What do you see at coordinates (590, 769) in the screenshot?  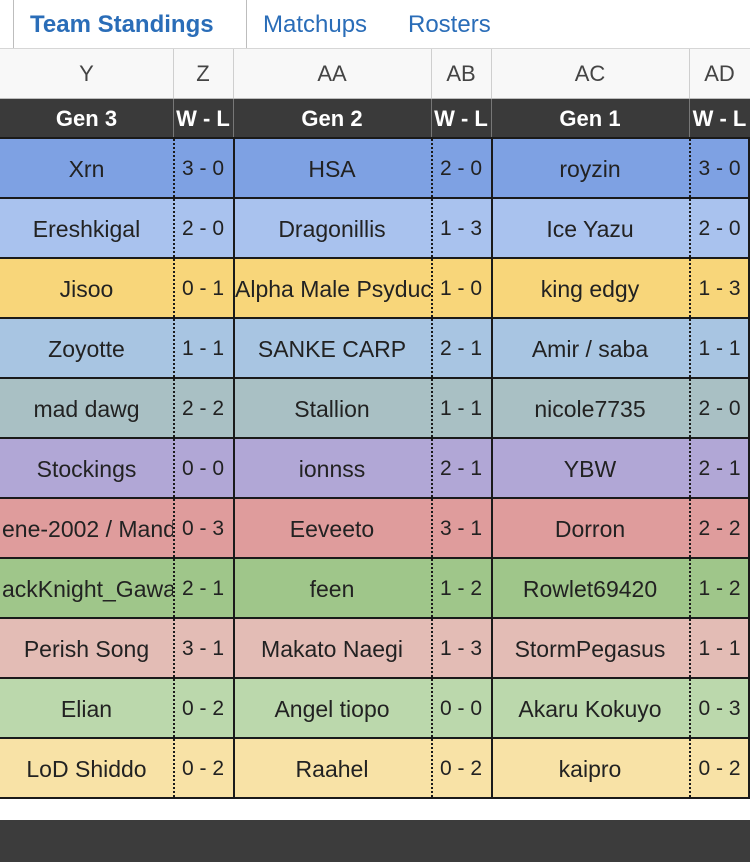 I see `gen1-team-cell: kaipro` at bounding box center [590, 769].